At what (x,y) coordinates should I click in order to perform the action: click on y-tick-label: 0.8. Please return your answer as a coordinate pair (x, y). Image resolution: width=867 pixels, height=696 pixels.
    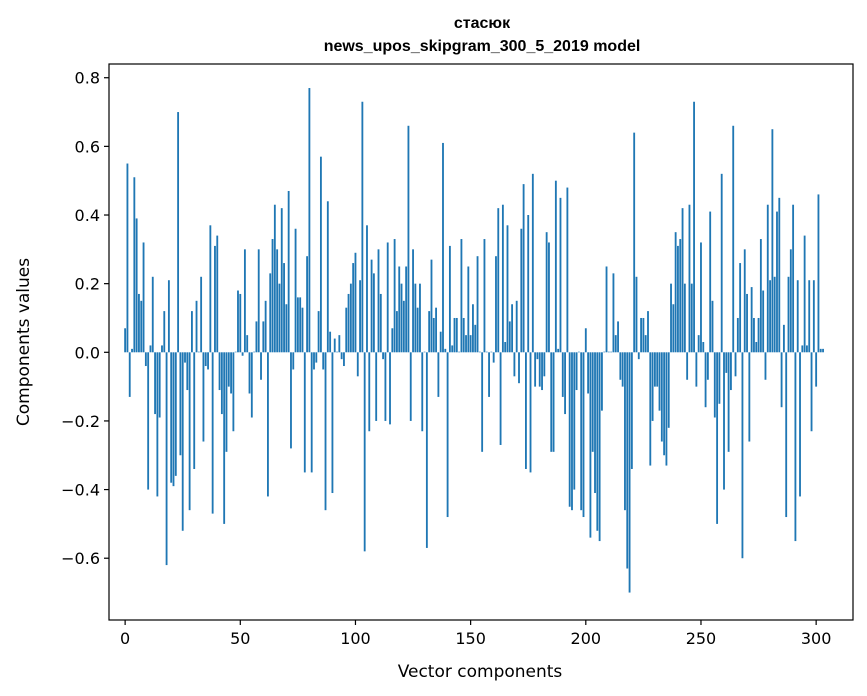
    Looking at the image, I should click on (87, 78).